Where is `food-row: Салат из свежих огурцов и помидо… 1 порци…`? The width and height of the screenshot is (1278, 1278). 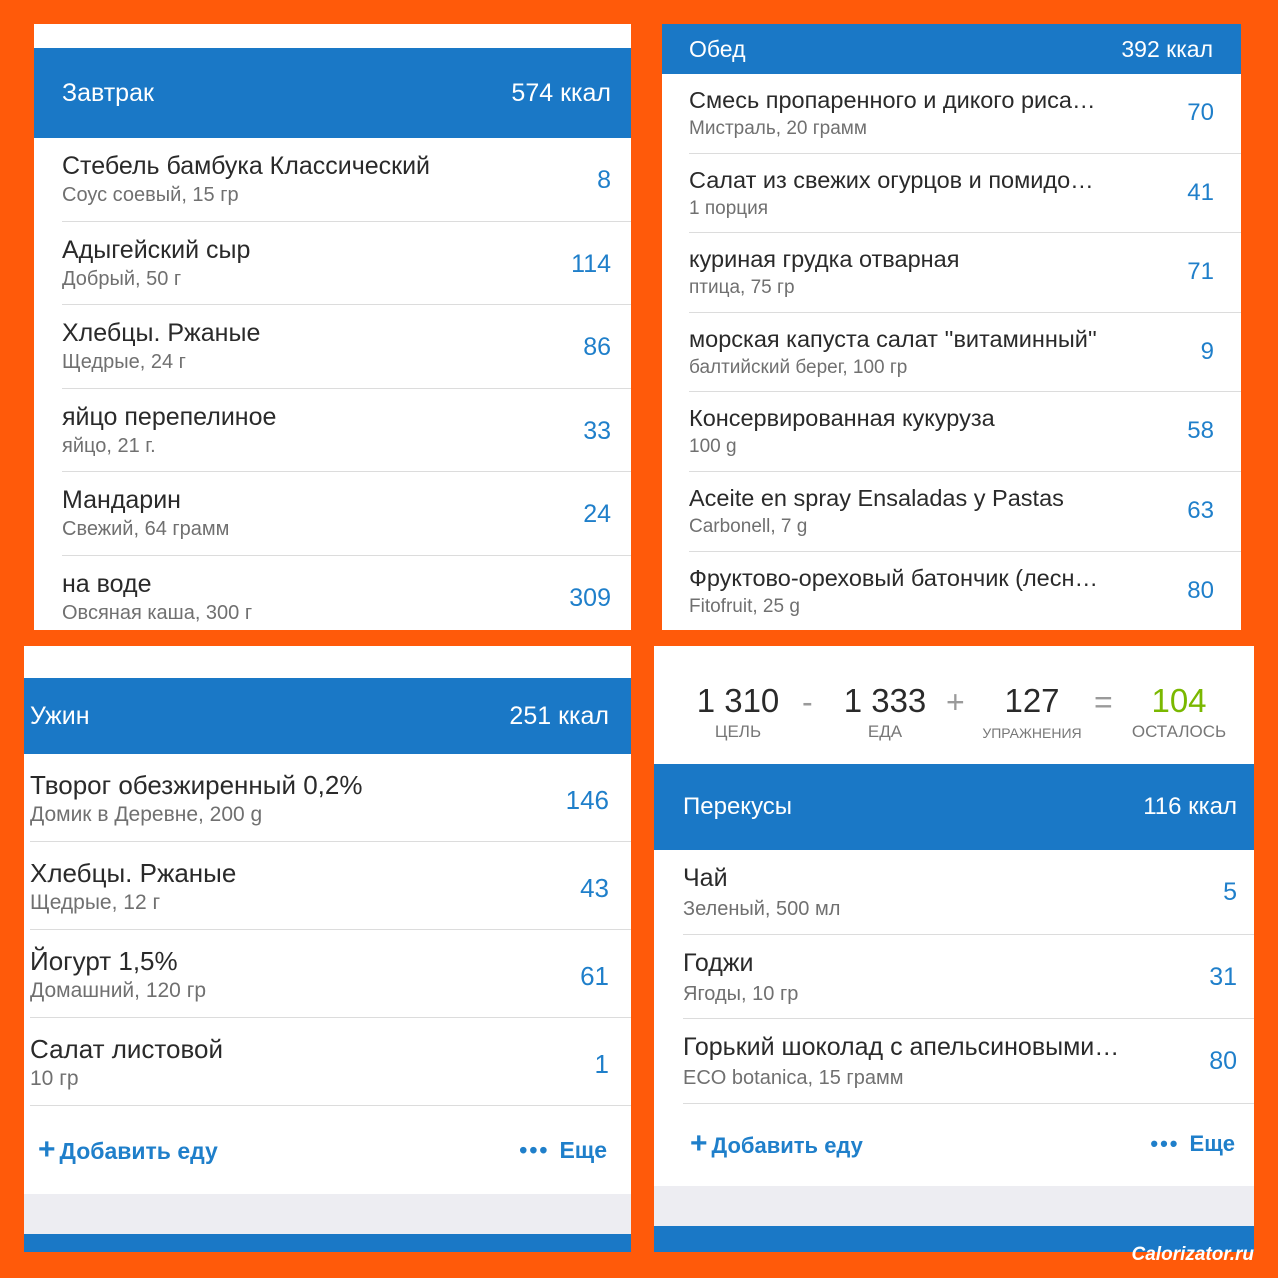
food-row: Салат из свежих огурцов и помидо… 1 порци… is located at coordinates (965, 194).